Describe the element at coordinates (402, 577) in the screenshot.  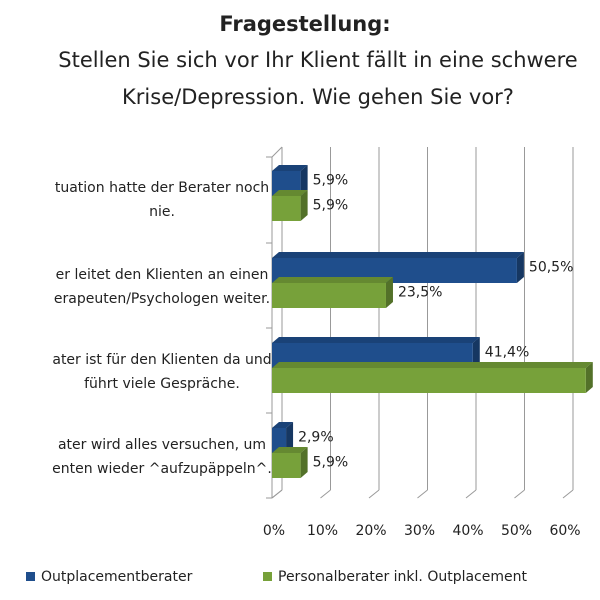
I see `legend-label: Personalberater inkl. Outplacement` at that location.